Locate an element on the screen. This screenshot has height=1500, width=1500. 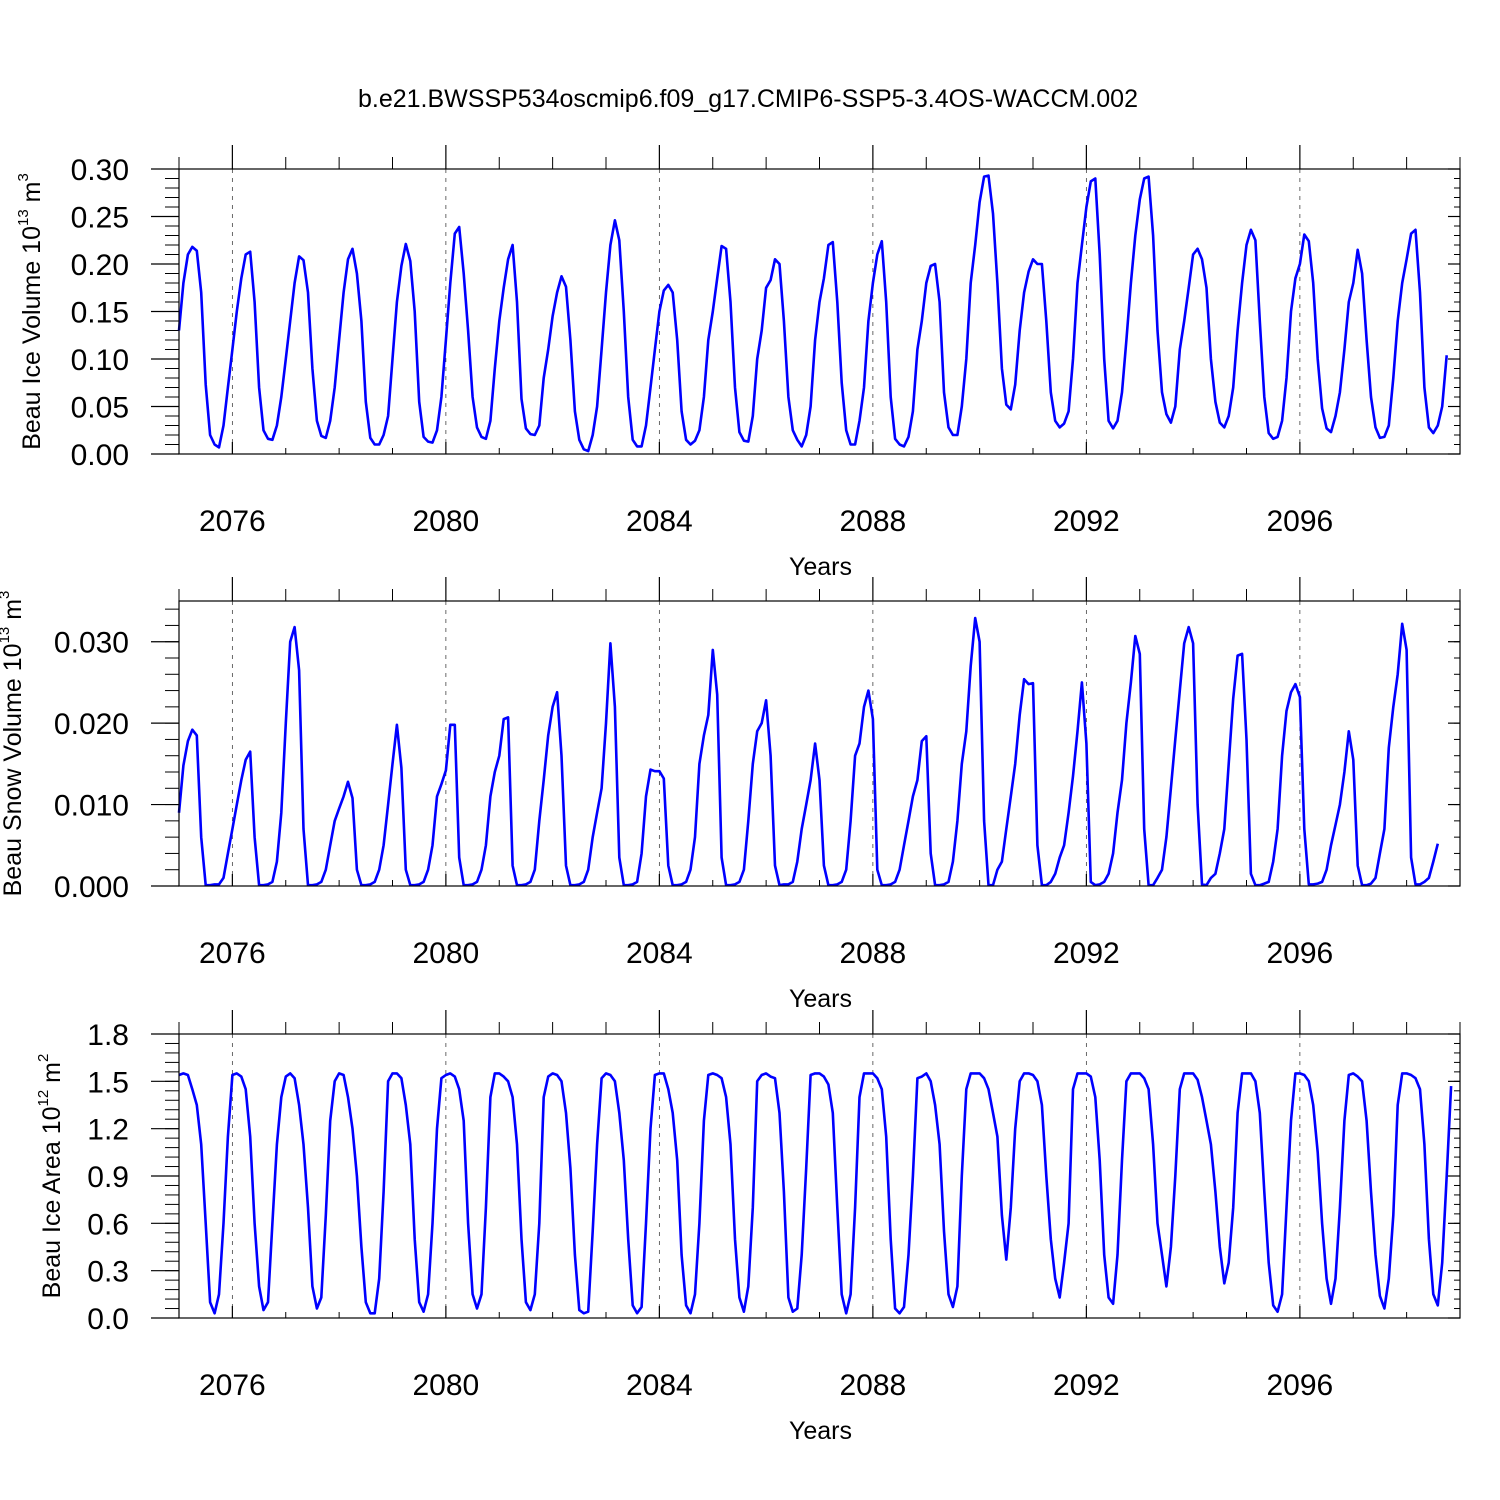
y-tick-label: 0.020 is located at coordinates (91, 724).